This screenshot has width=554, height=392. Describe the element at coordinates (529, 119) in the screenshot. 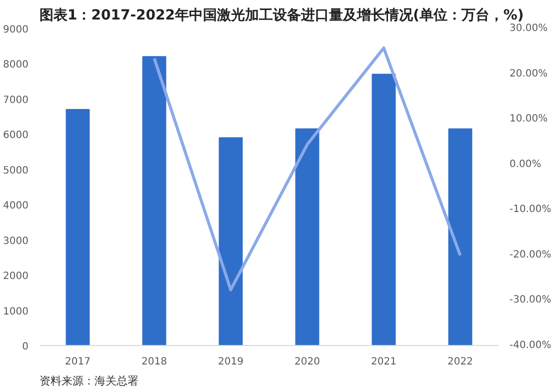

I see `y2-tick-label: 10.00%` at that location.